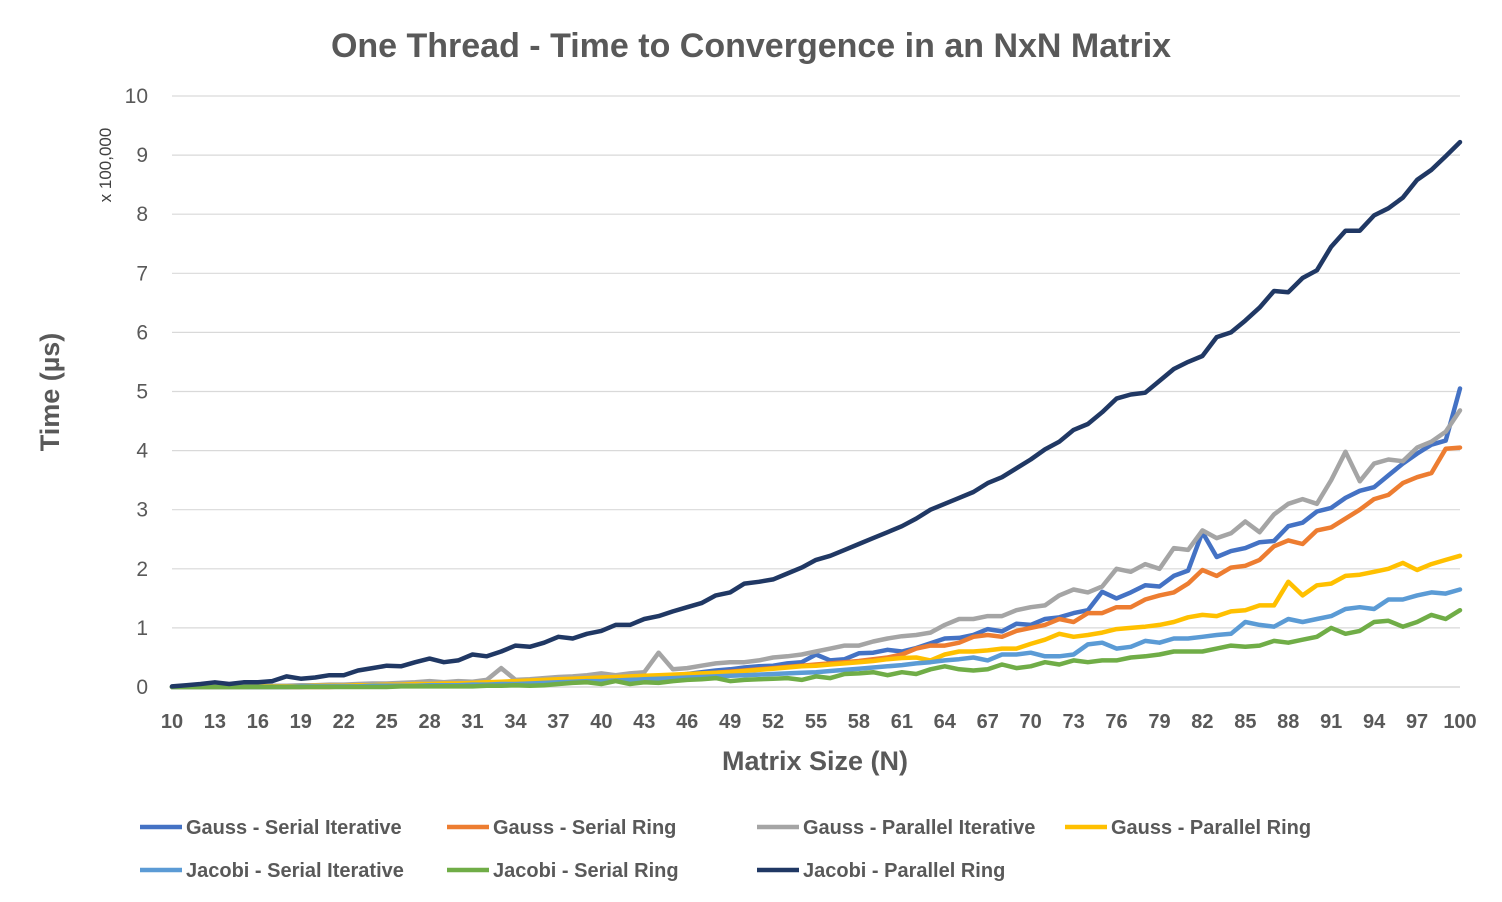  What do you see at coordinates (142, 392) in the screenshot?
I see `y-tick-label: 5` at bounding box center [142, 392].